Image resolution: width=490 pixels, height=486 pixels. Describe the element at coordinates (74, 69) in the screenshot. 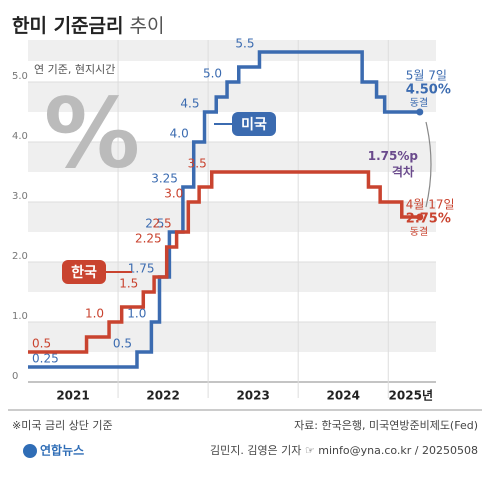

I see `subtitle: 연 기준, 현지시간` at that location.